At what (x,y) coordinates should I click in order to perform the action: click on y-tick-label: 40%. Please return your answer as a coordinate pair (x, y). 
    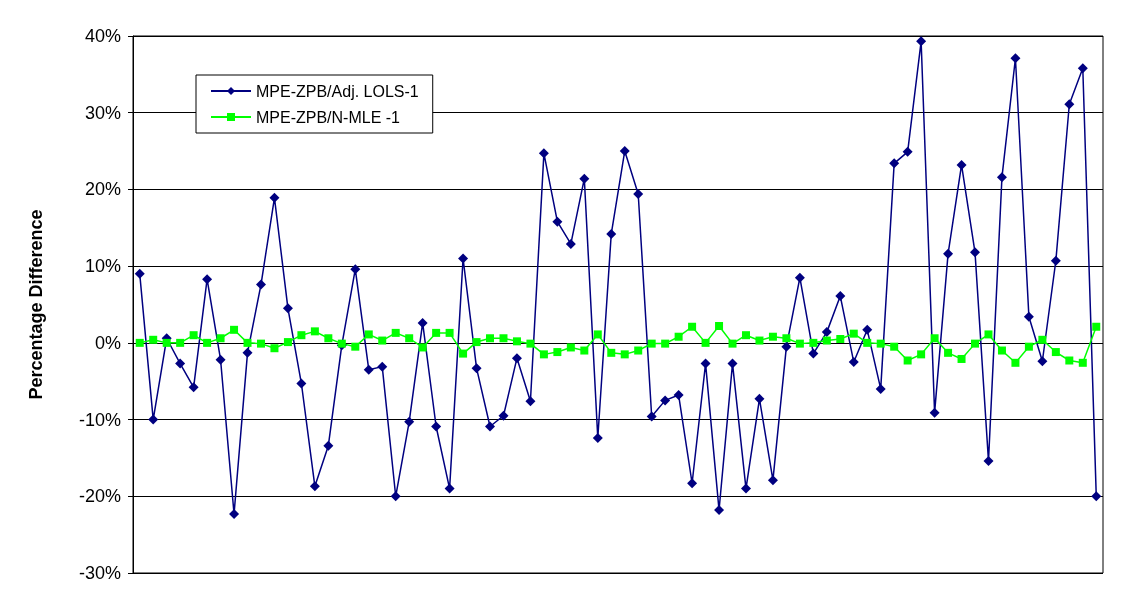
    Looking at the image, I should click on (102, 36).